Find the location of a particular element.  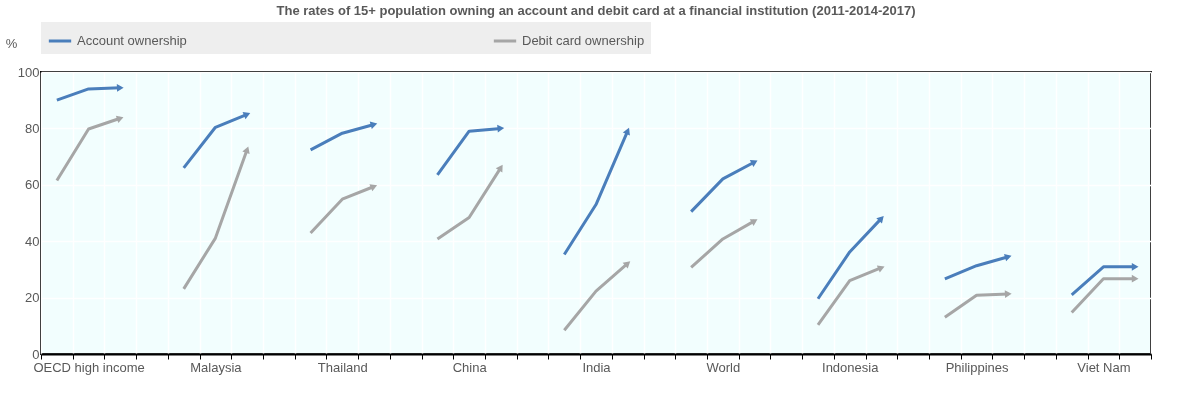

x-tick-label: World is located at coordinates (723, 367).